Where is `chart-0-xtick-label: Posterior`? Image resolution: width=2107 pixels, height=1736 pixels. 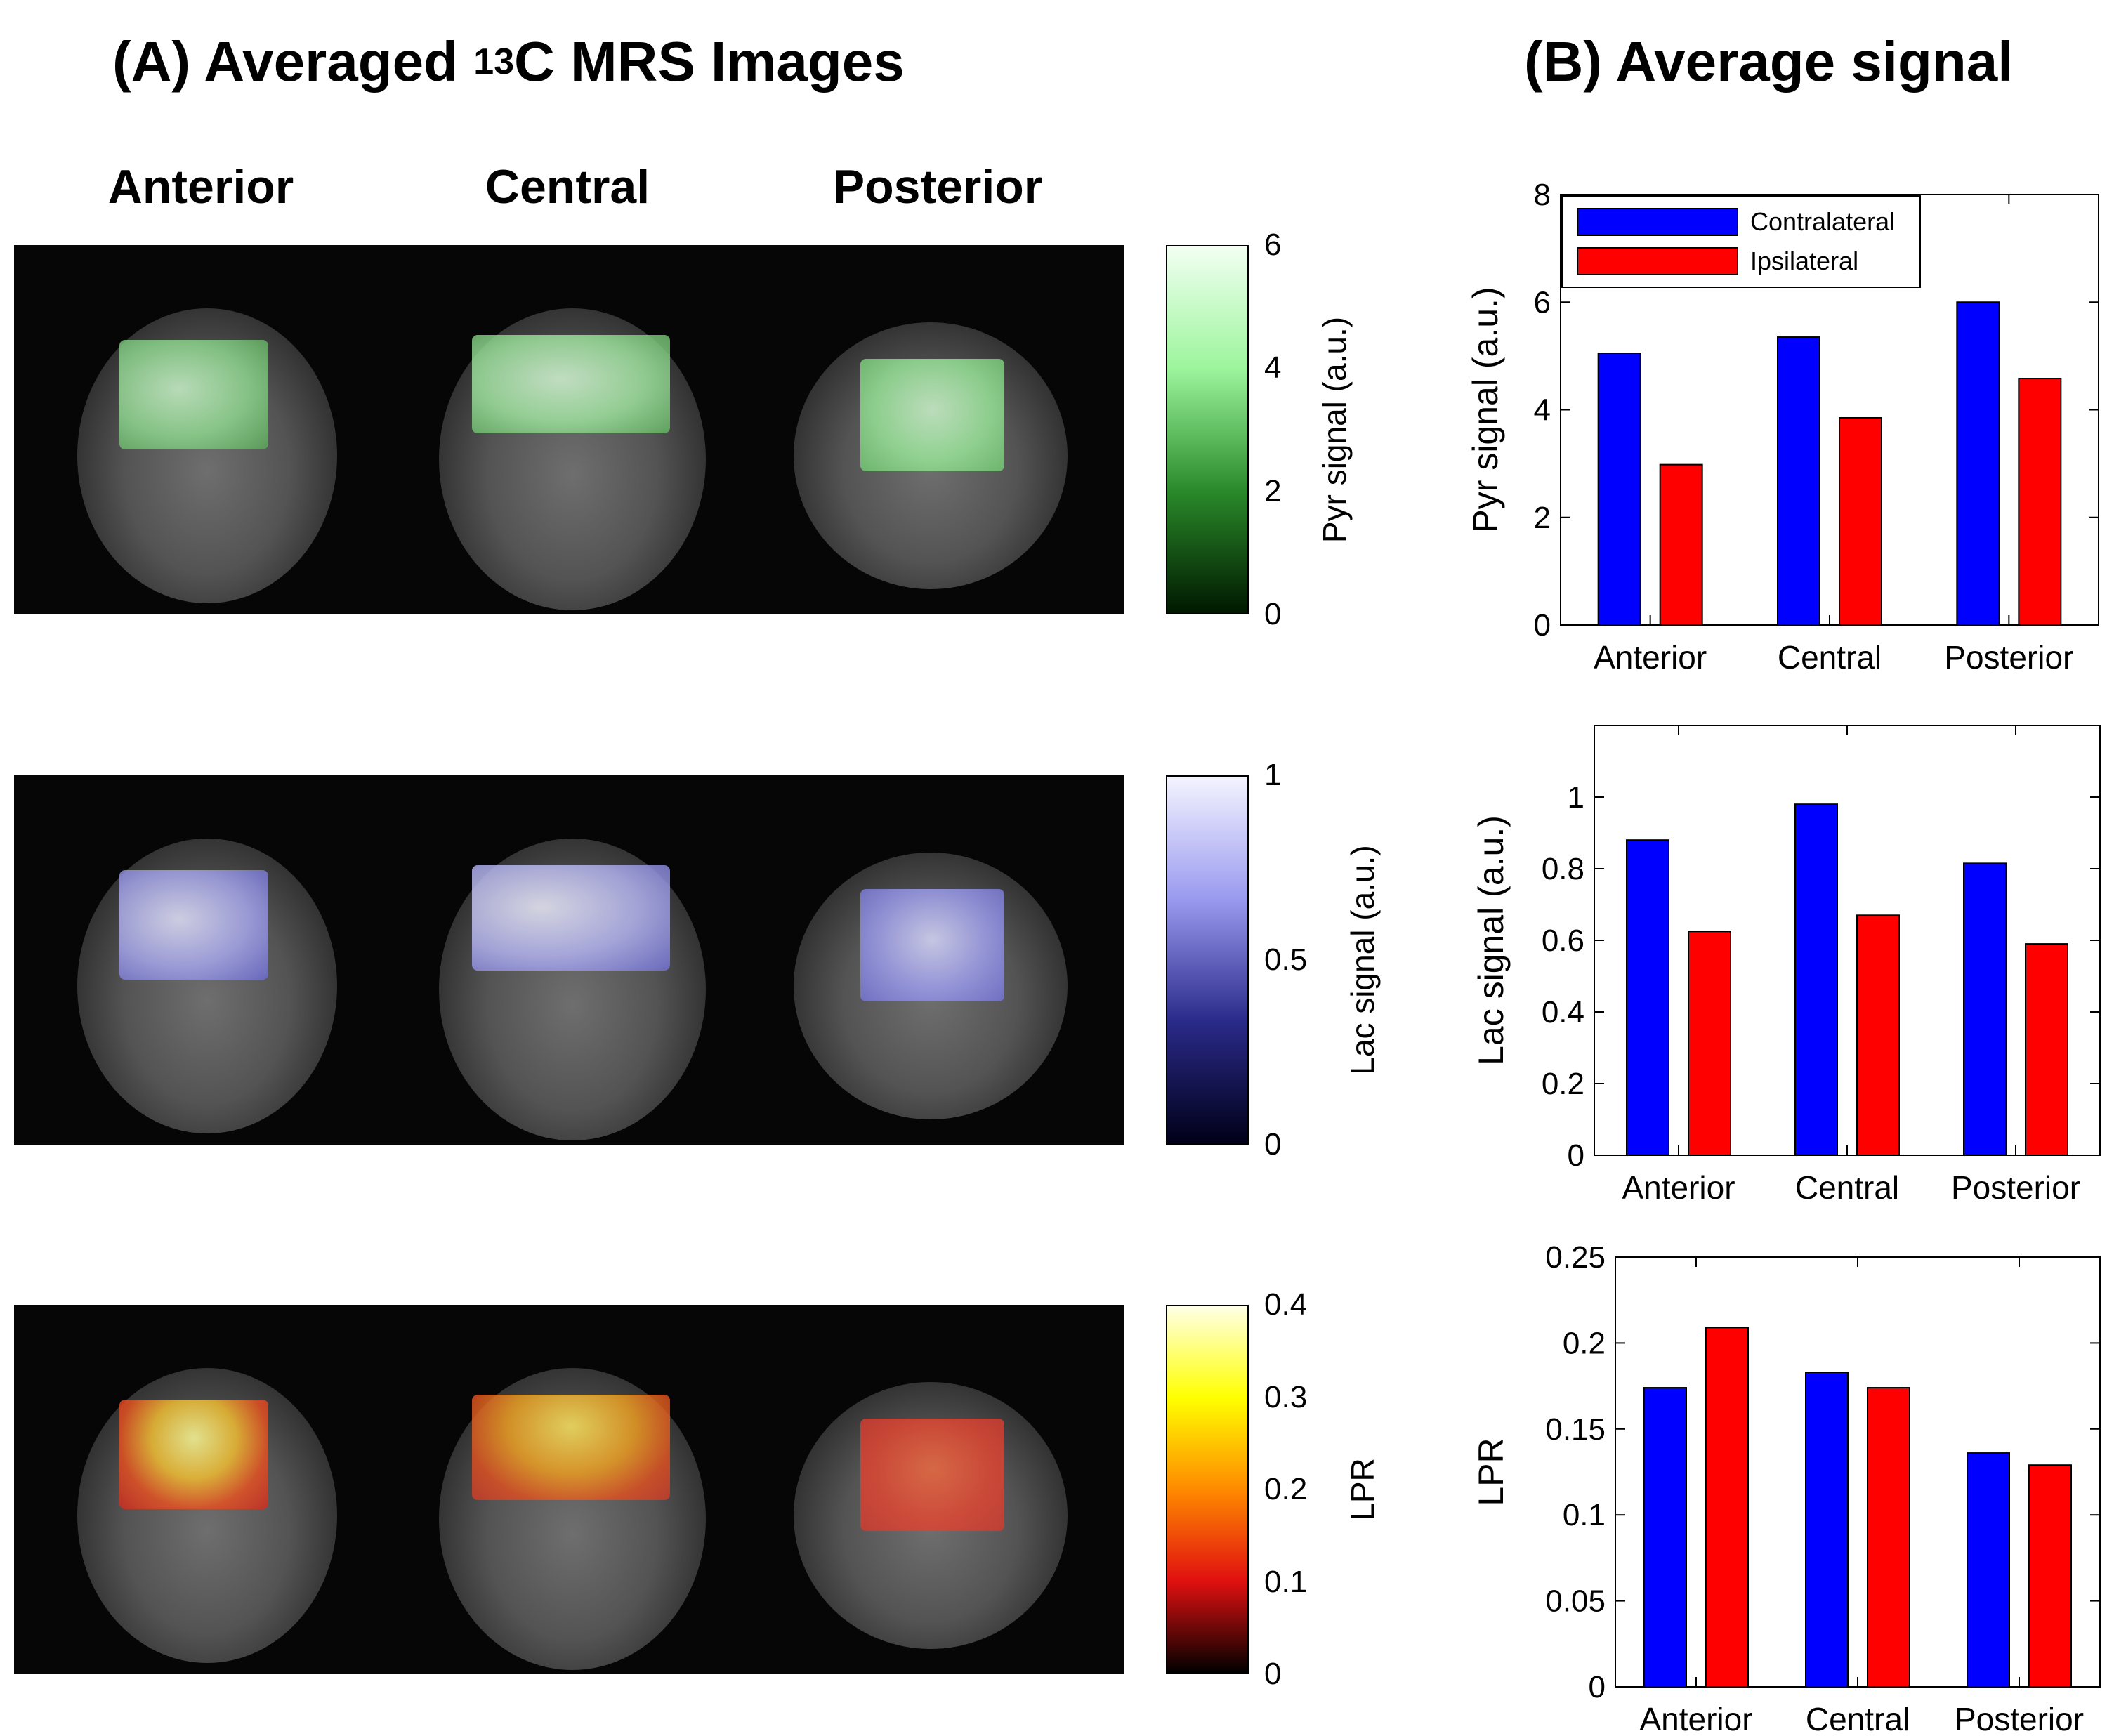
chart-0-xtick-label: Posterior is located at coordinates (2009, 657).